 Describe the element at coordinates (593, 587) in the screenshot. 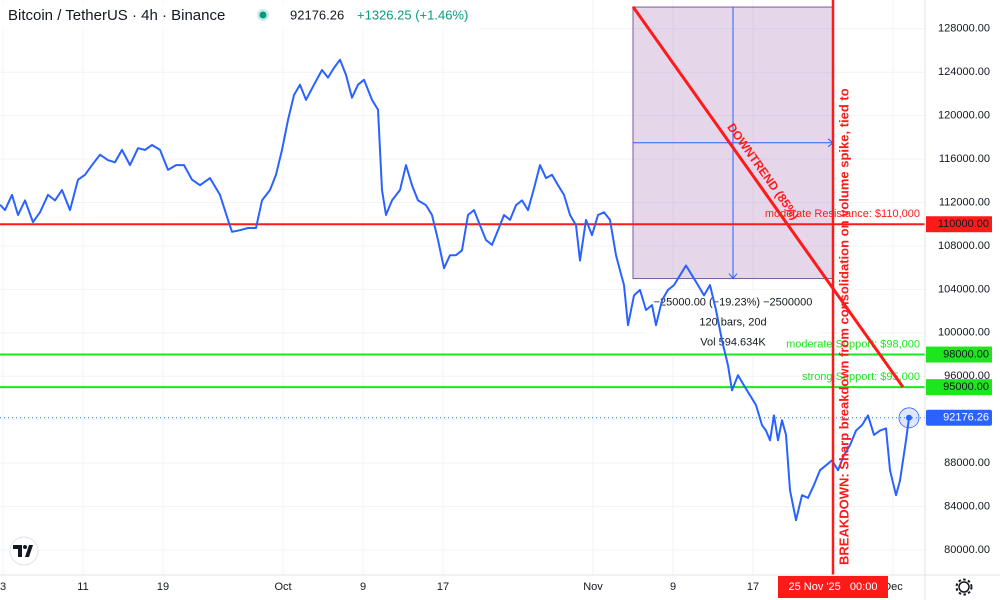

I see `x-tick-label: Nov` at that location.